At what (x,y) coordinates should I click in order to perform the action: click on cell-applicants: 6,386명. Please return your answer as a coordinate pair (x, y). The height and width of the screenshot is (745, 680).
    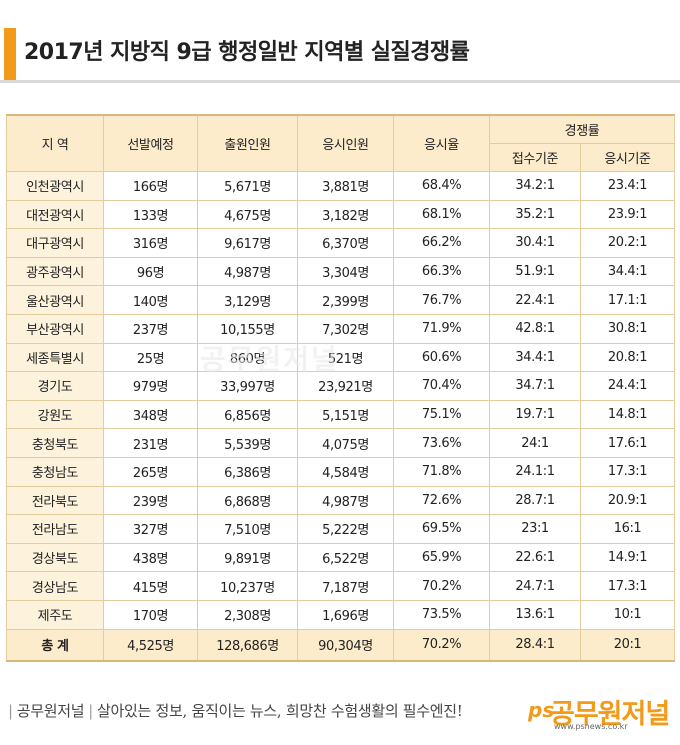
    Looking at the image, I should click on (247, 471).